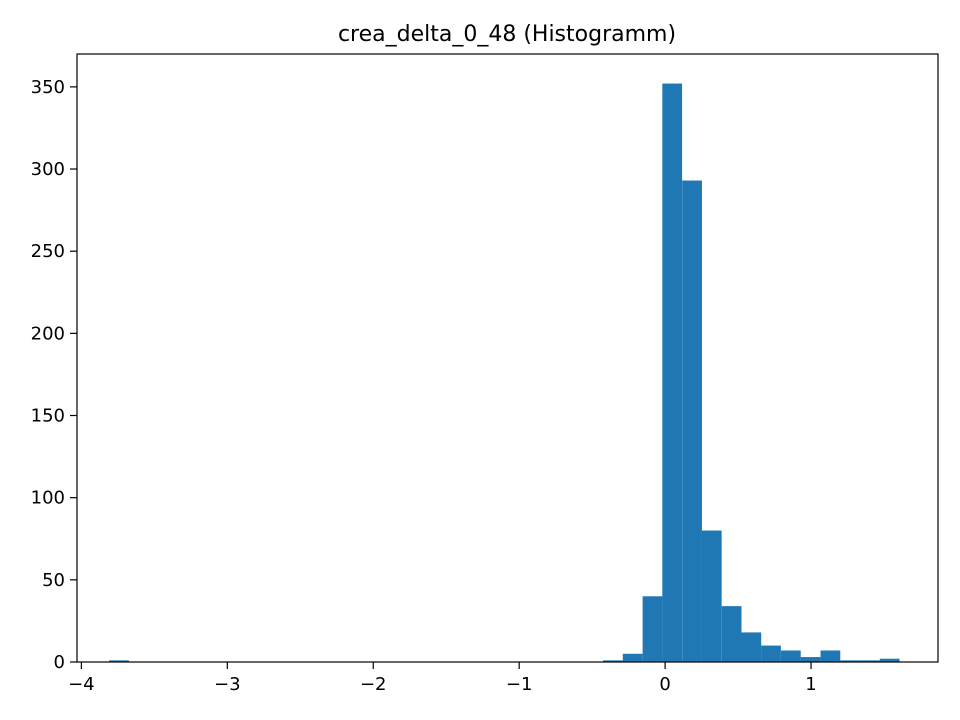 This screenshot has width=960, height=720. I want to click on y-tick-label: 300, so click(48, 169).